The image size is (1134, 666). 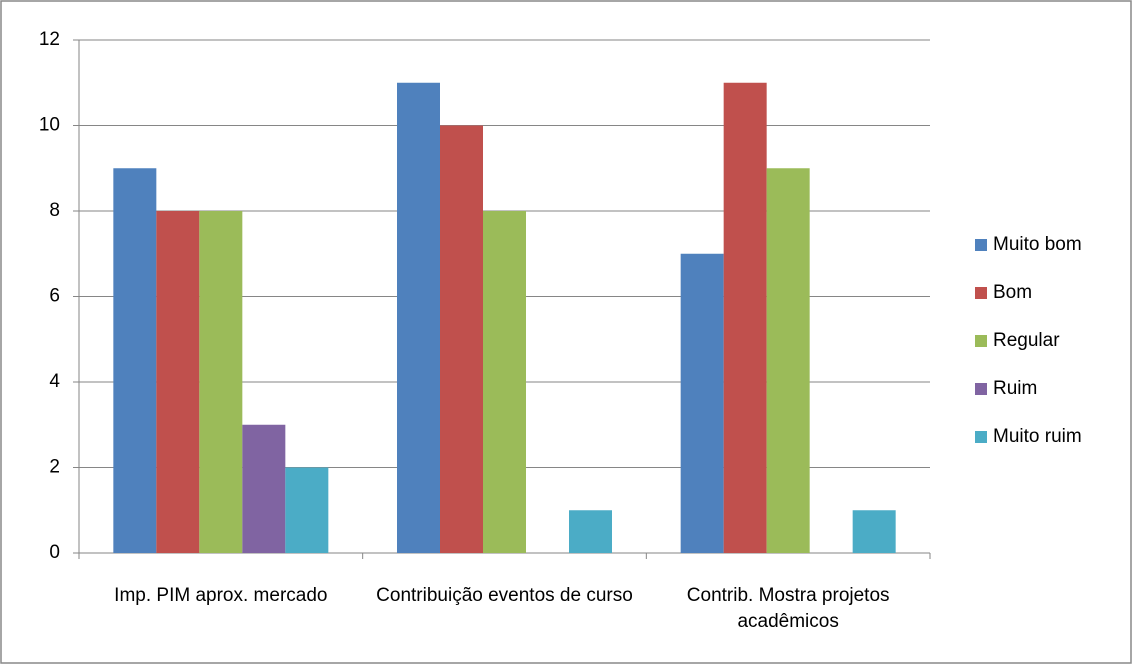 I want to click on y-tick-label: 6, so click(x=54, y=296).